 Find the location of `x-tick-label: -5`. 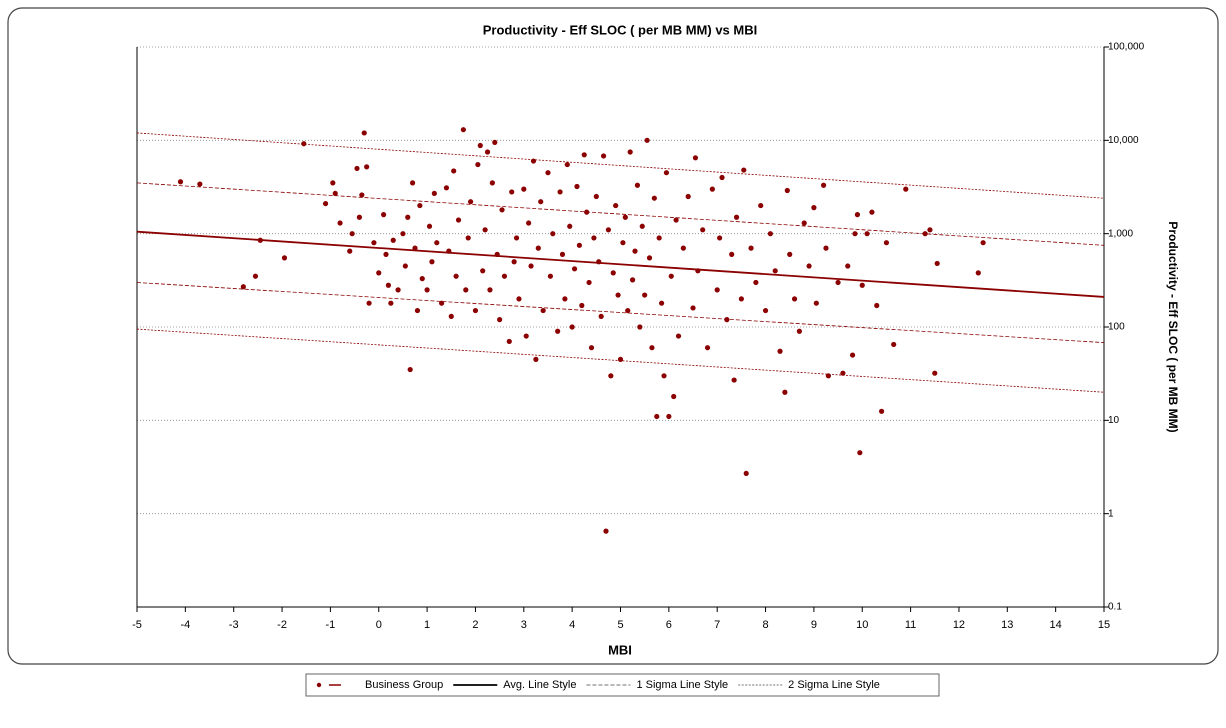

x-tick-label: -5 is located at coordinates (137, 625).